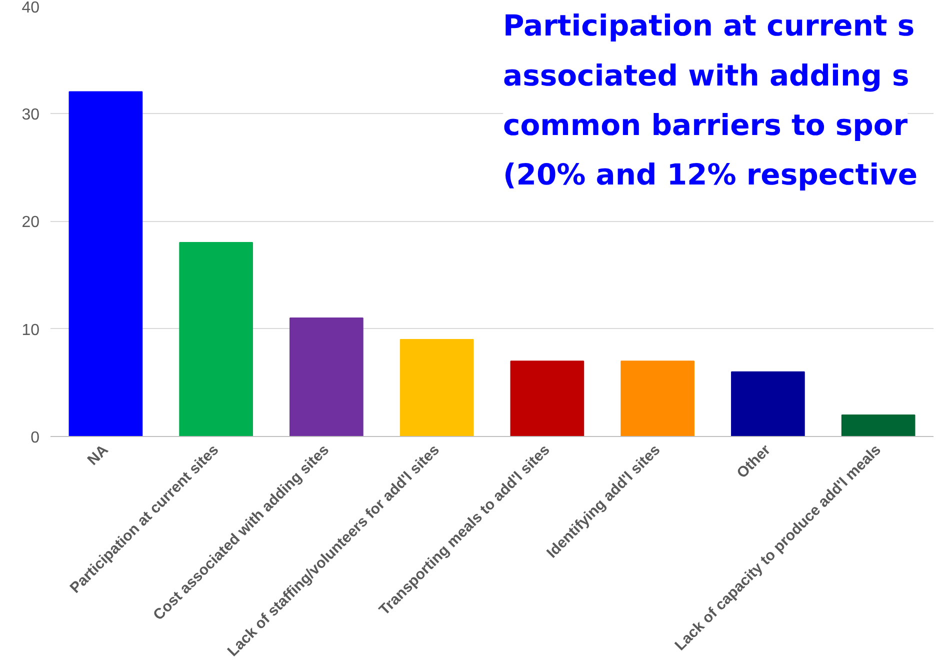 Image resolution: width=943 pixels, height=668 pixels. What do you see at coordinates (31, 330) in the screenshot?
I see `y-tick-label: 10` at bounding box center [31, 330].